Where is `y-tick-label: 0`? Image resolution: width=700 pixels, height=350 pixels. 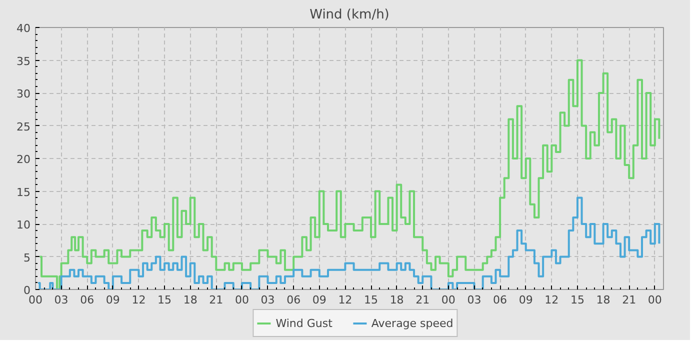 y-tick-label: 0 is located at coordinates (27, 290).